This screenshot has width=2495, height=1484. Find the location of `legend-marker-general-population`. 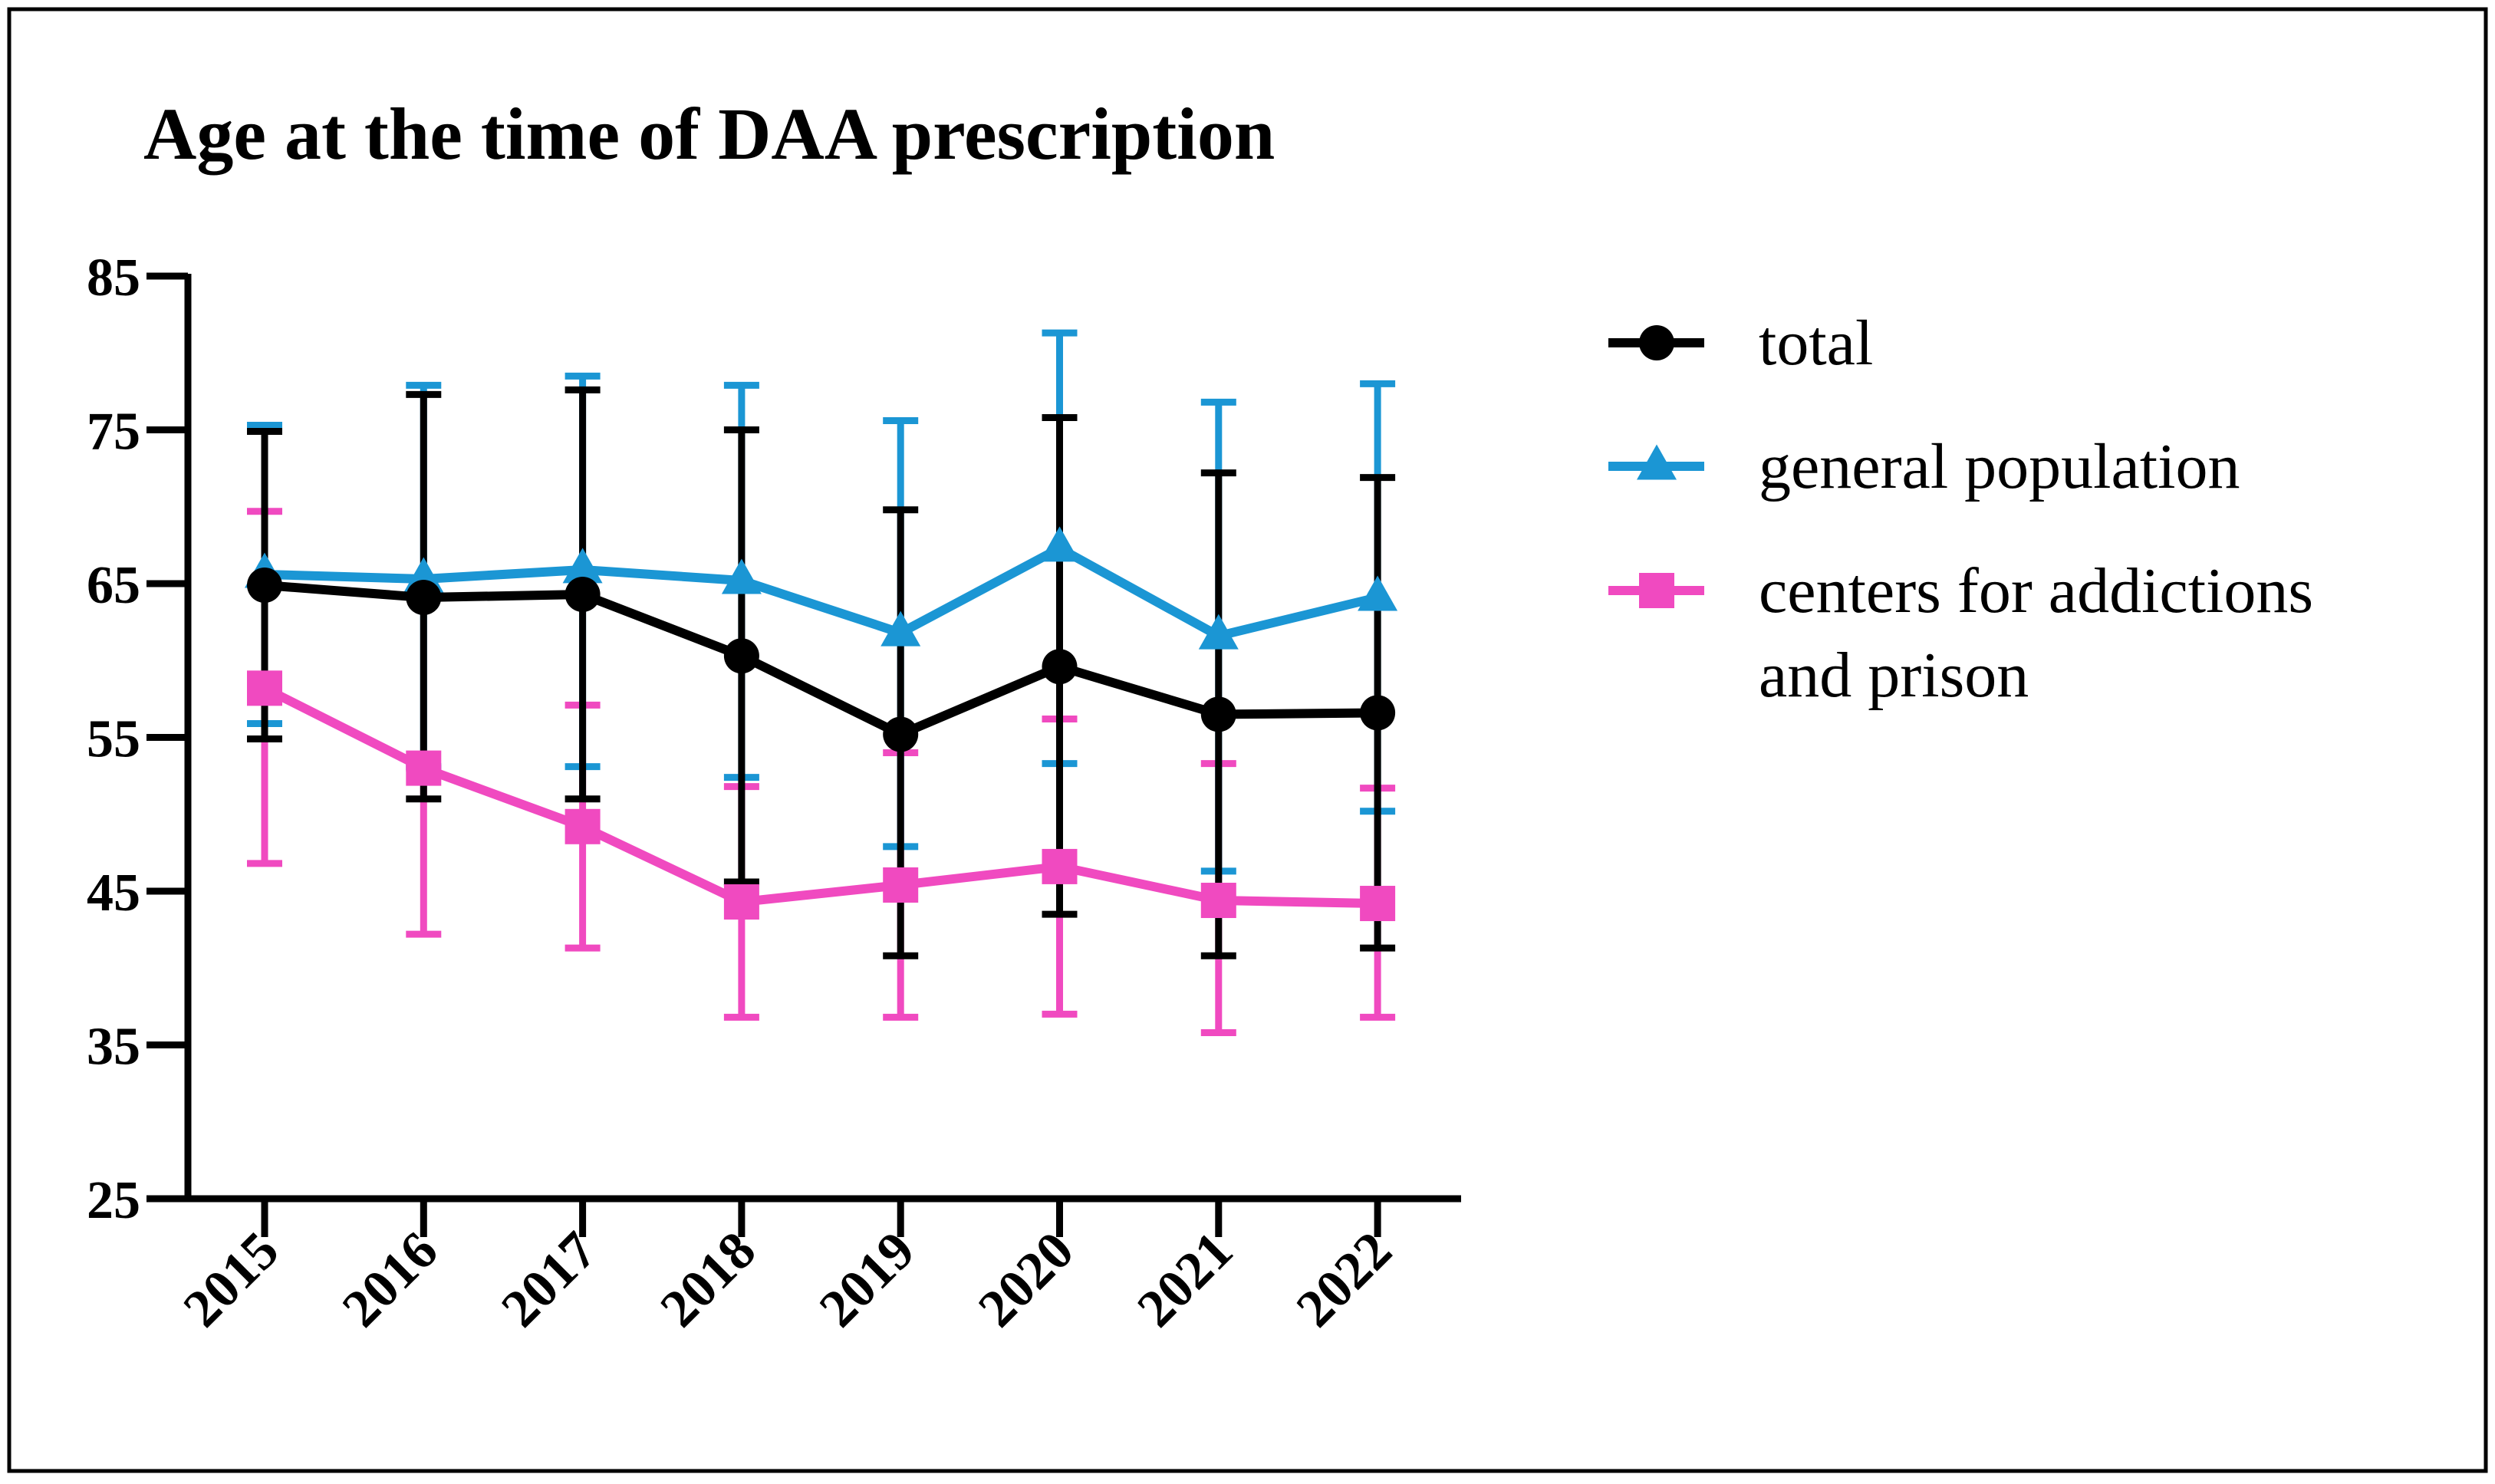

legend-marker-general-population is located at coordinates (1657, 462).